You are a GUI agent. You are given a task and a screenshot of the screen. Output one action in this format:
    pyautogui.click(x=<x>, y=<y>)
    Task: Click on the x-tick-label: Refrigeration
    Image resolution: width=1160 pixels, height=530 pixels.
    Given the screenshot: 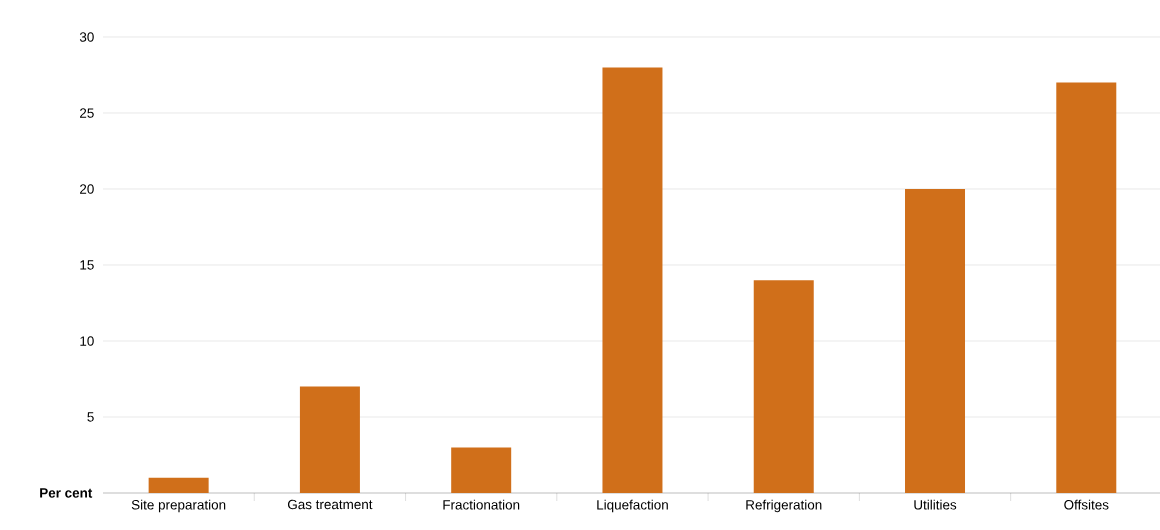 What is the action you would take?
    pyautogui.click(x=784, y=506)
    